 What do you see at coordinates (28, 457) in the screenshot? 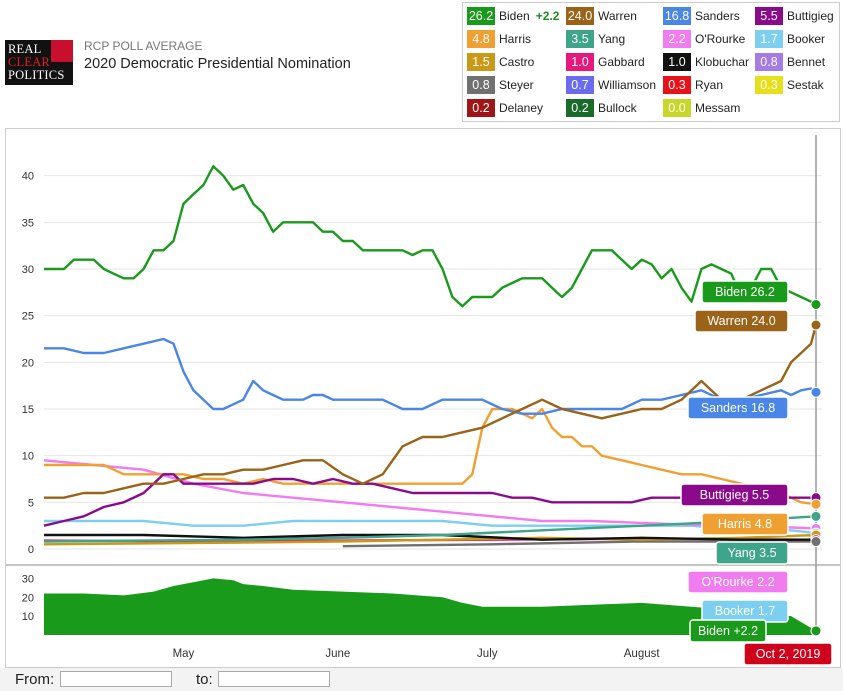
I see `y-tick-label: 10` at bounding box center [28, 457].